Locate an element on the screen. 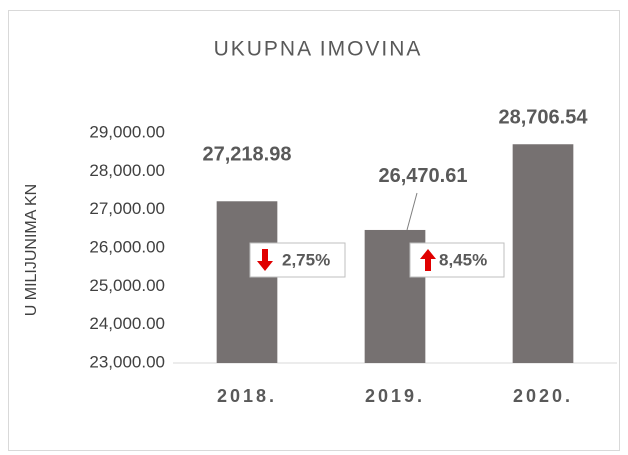 Image resolution: width=628 pixels, height=455 pixels. arrow-down is located at coordinates (265, 260).